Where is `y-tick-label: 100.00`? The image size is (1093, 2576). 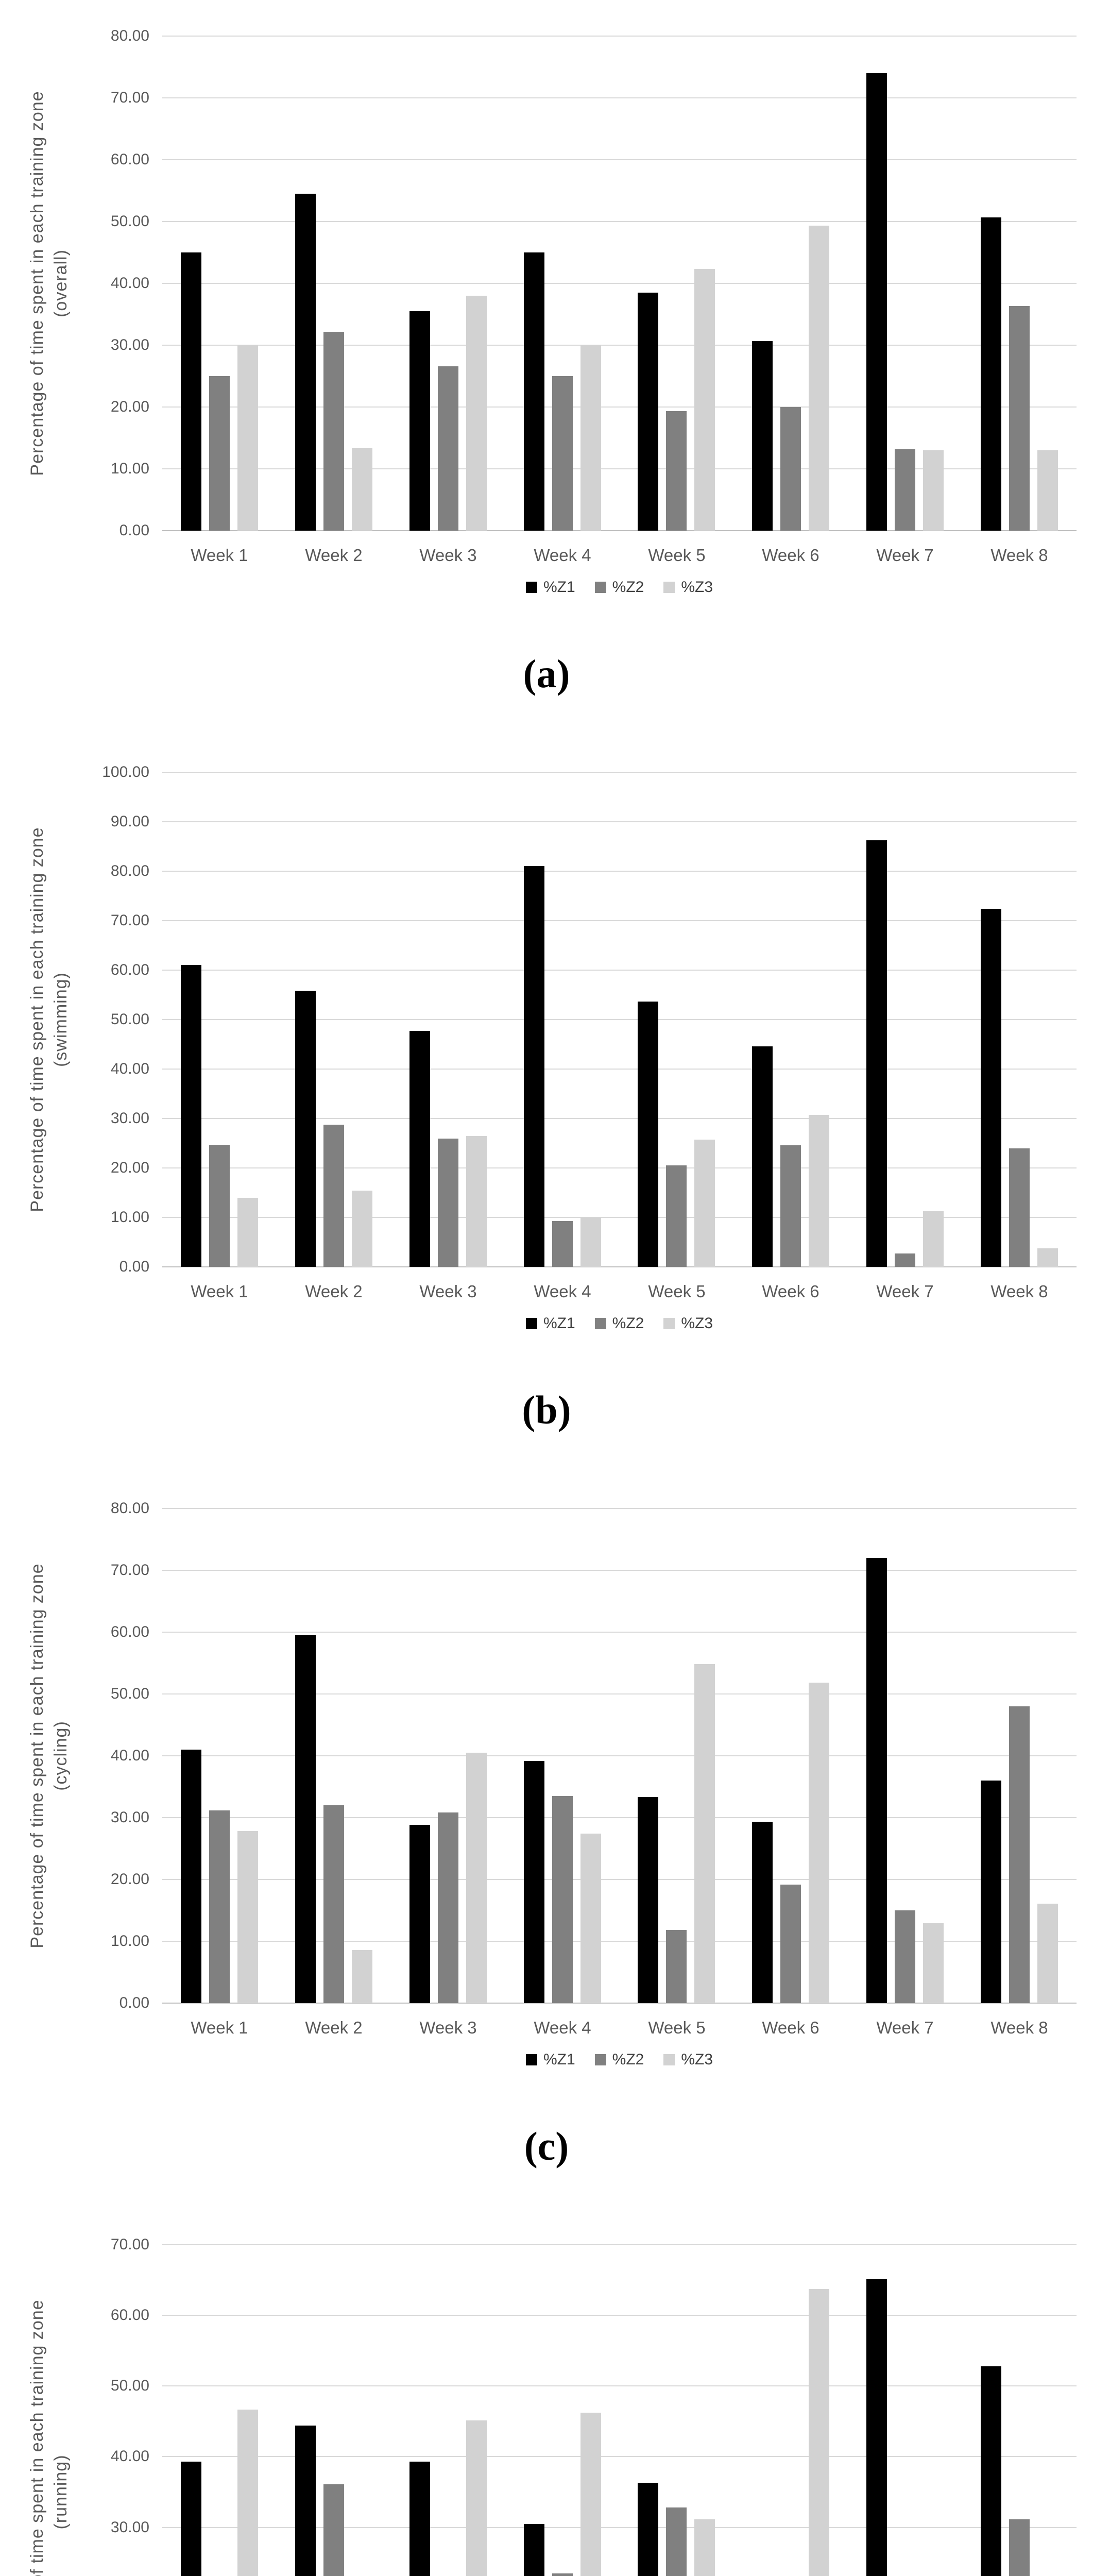
y-tick-label: 100.00 is located at coordinates (125, 772).